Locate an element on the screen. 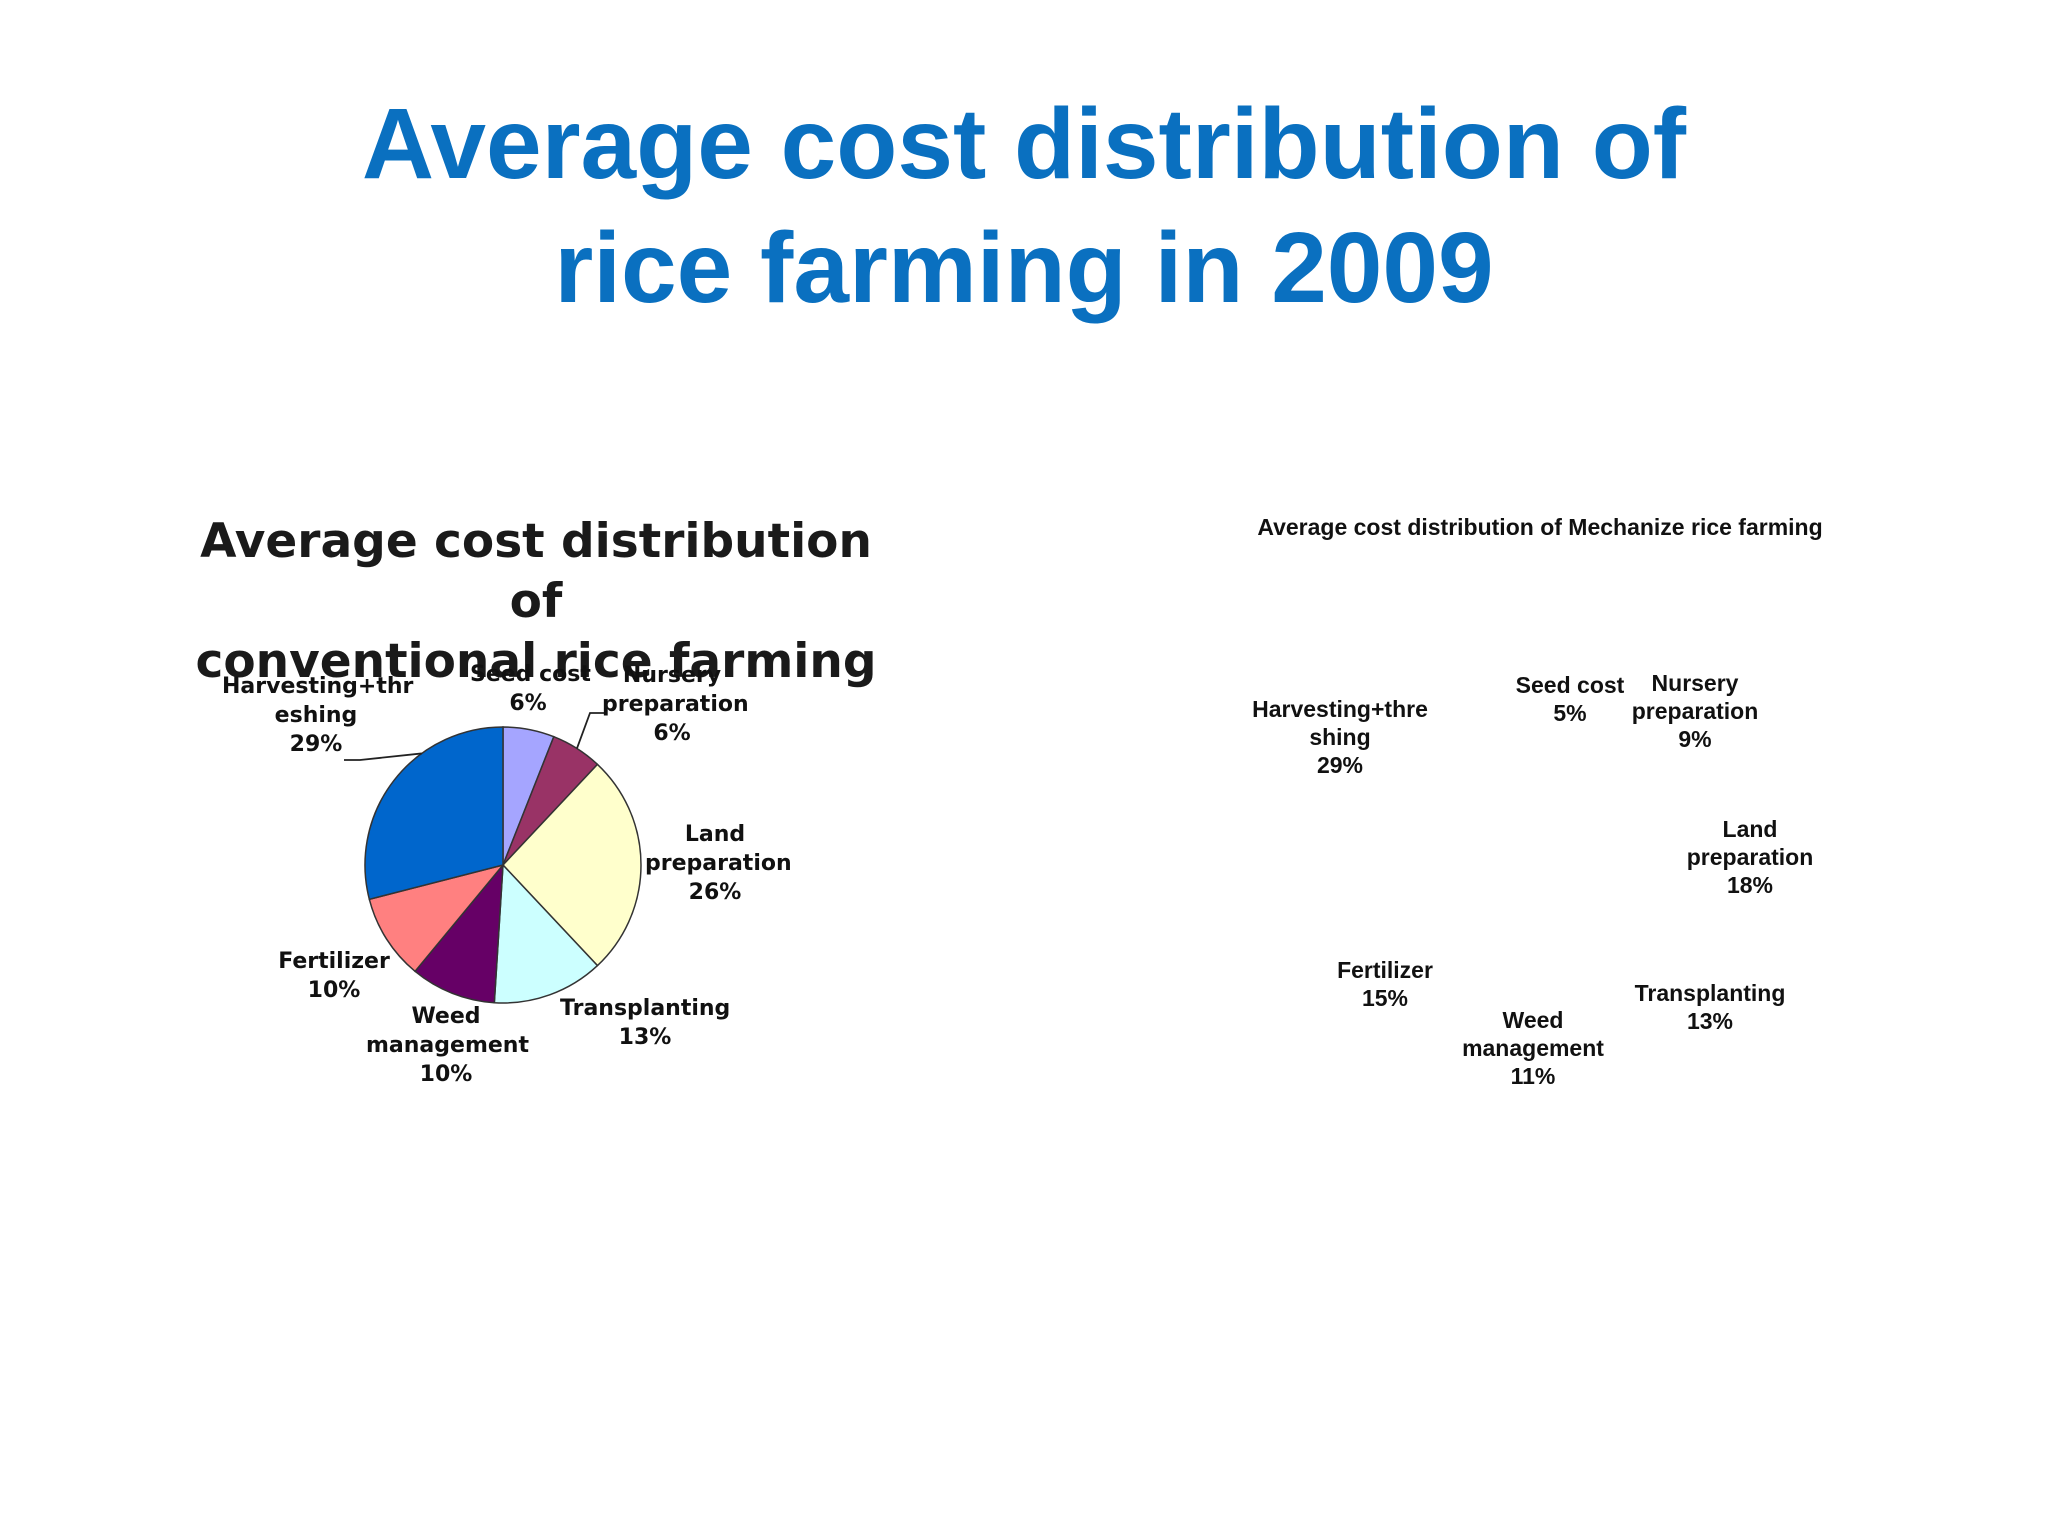 This screenshot has width=2048, height=1536. label-percent: 11% is located at coordinates (1533, 1076).